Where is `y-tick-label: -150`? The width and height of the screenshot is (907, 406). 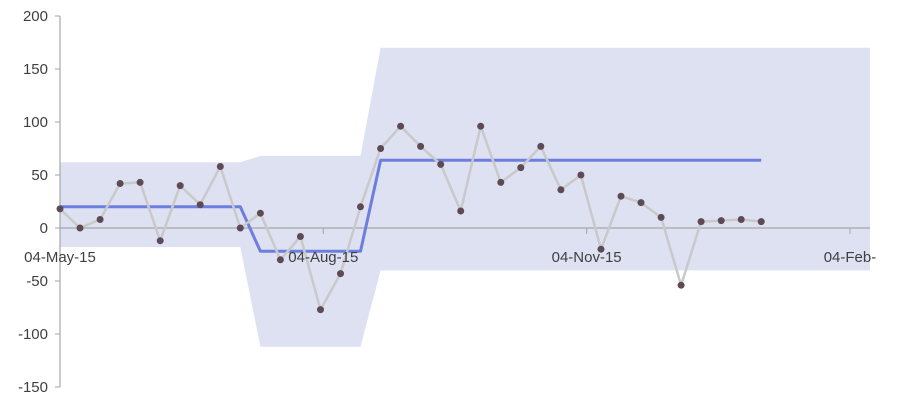 y-tick-label: -150 is located at coordinates (33, 387).